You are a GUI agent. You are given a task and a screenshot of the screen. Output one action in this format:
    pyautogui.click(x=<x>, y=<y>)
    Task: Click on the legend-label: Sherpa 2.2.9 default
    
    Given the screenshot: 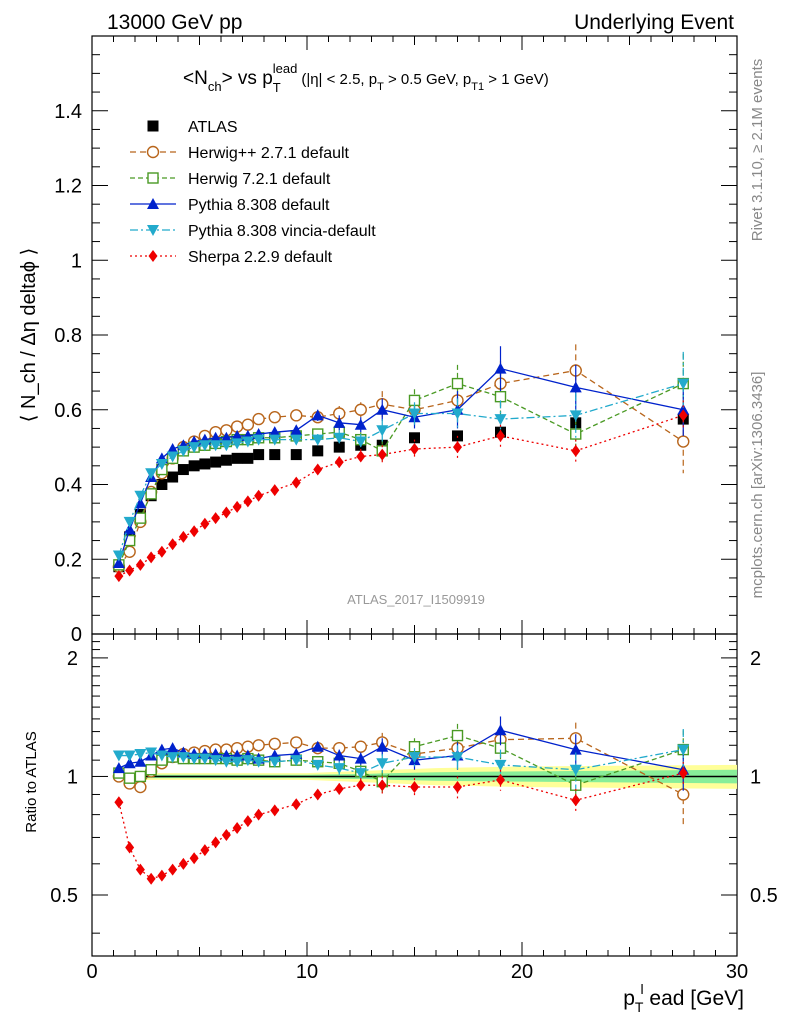 What is the action you would take?
    pyautogui.click(x=260, y=257)
    